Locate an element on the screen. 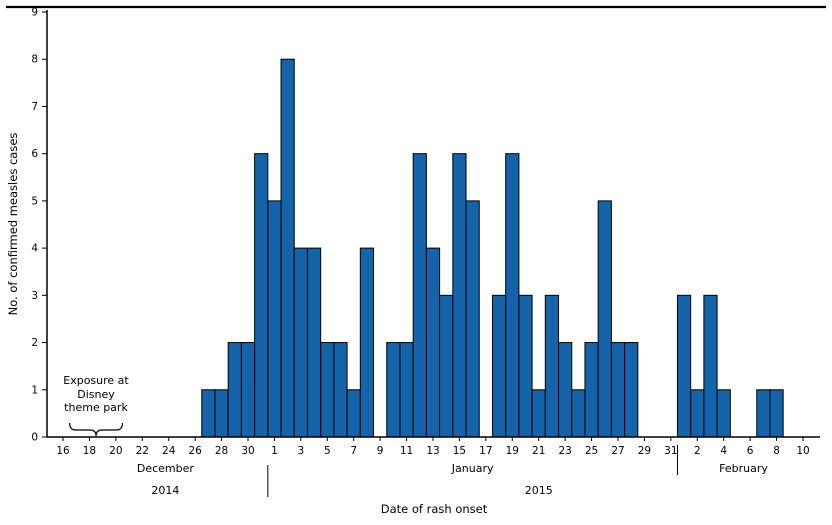 This screenshot has width=832, height=525. y-tick-label: 9 is located at coordinates (34, 13).